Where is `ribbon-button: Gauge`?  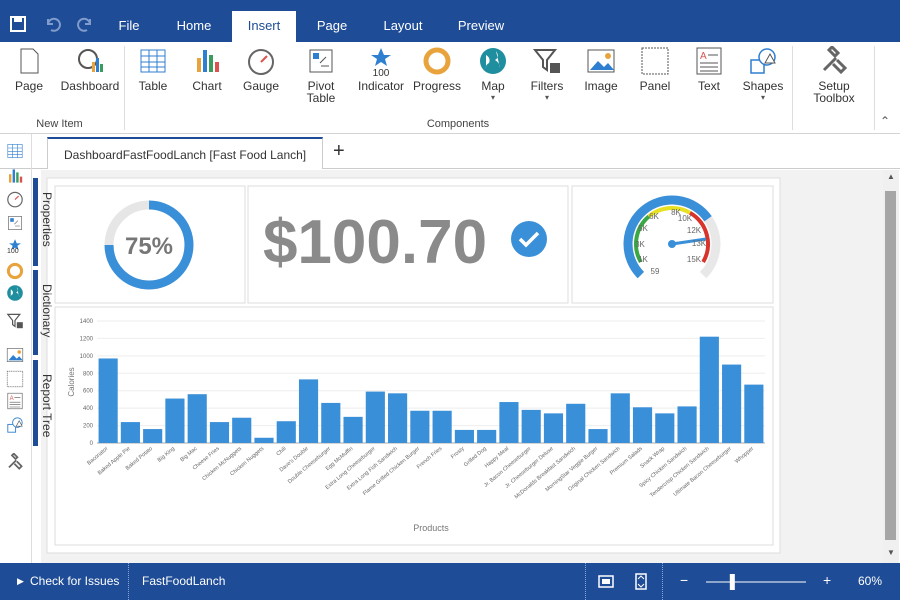 ribbon-button: Gauge is located at coordinates (261, 69).